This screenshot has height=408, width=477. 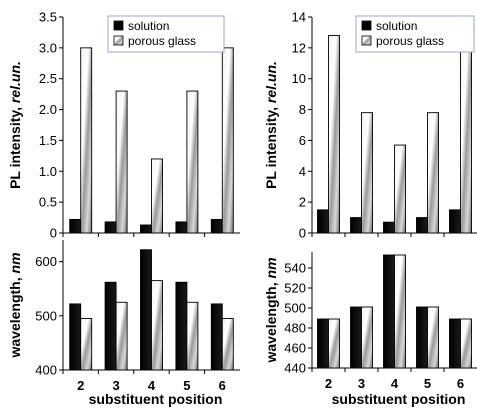 What do you see at coordinates (299, 78) in the screenshot?
I see `y-tick-label: 10` at bounding box center [299, 78].